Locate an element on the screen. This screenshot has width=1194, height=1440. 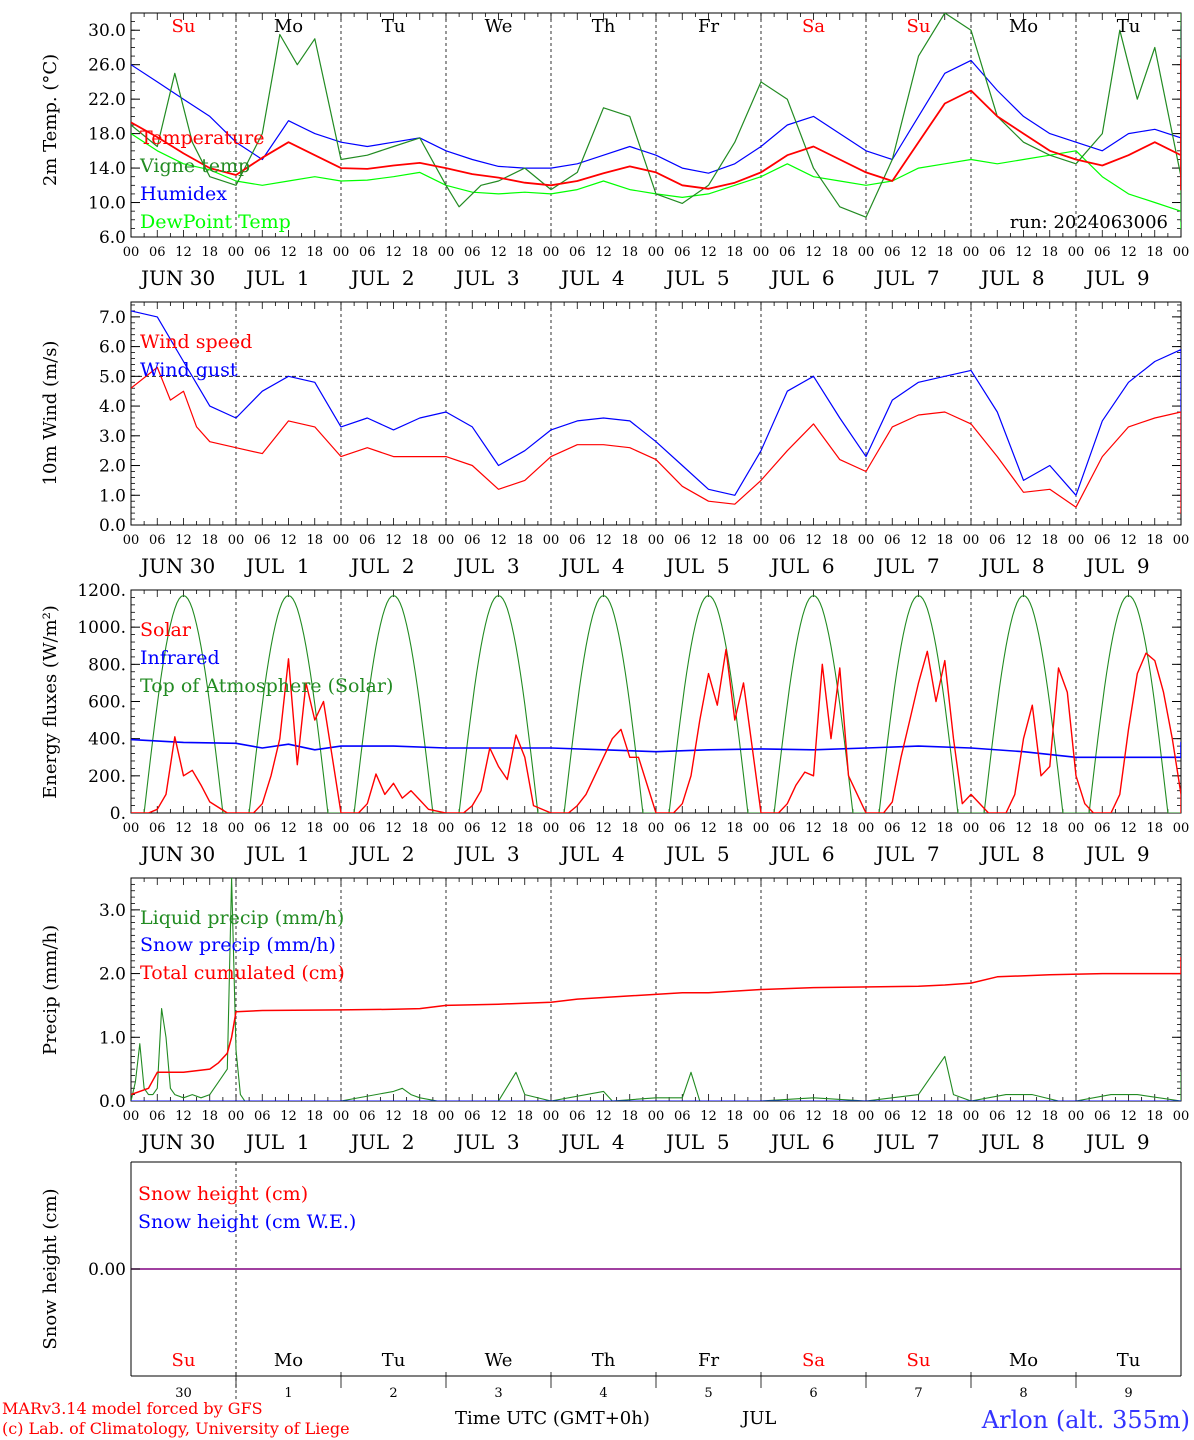
snow-panel-day-number: 30 is located at coordinates (183, 1393).